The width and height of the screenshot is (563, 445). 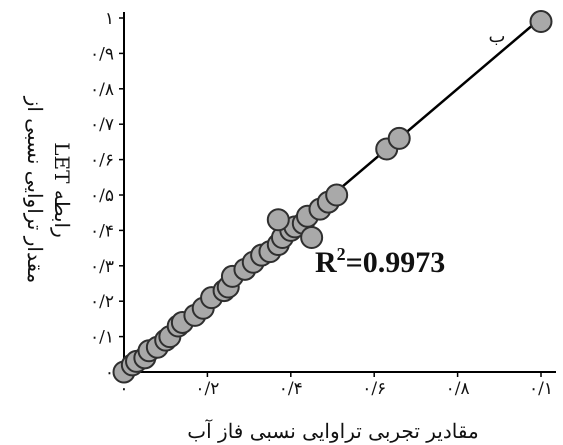 What do you see at coordinates (102, 302) in the screenshot?
I see `y-tick-label-2: ۰/۲` at bounding box center [102, 302].